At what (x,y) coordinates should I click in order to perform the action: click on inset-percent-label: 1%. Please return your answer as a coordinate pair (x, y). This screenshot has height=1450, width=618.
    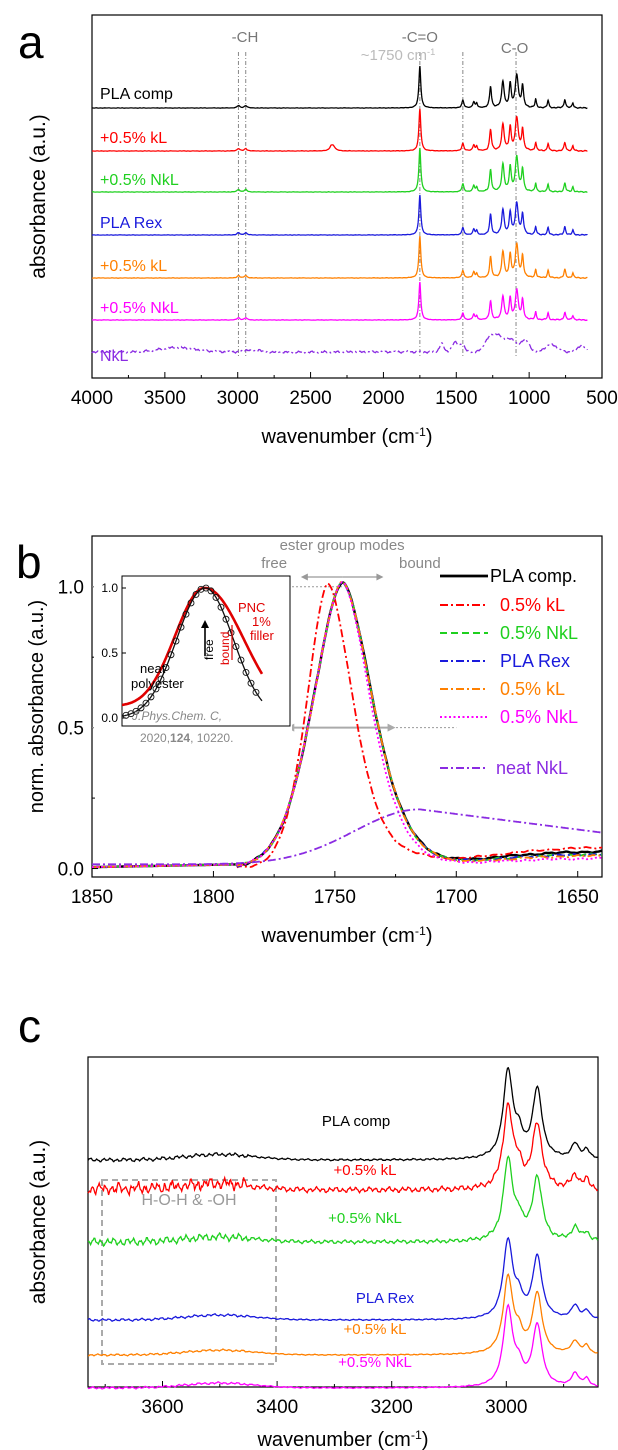
    Looking at the image, I should click on (261, 621).